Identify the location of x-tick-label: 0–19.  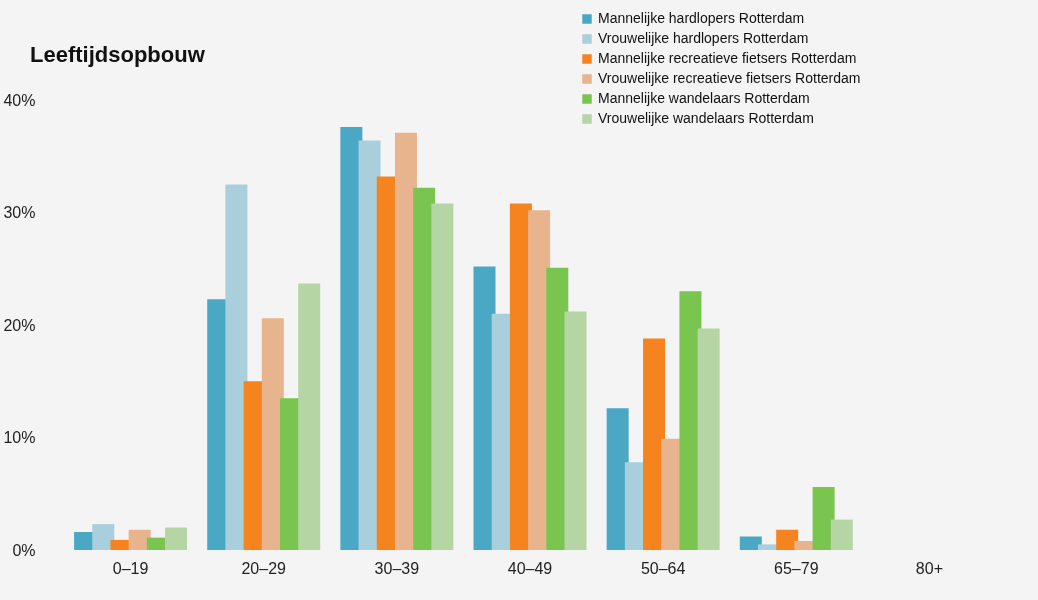
(130, 568).